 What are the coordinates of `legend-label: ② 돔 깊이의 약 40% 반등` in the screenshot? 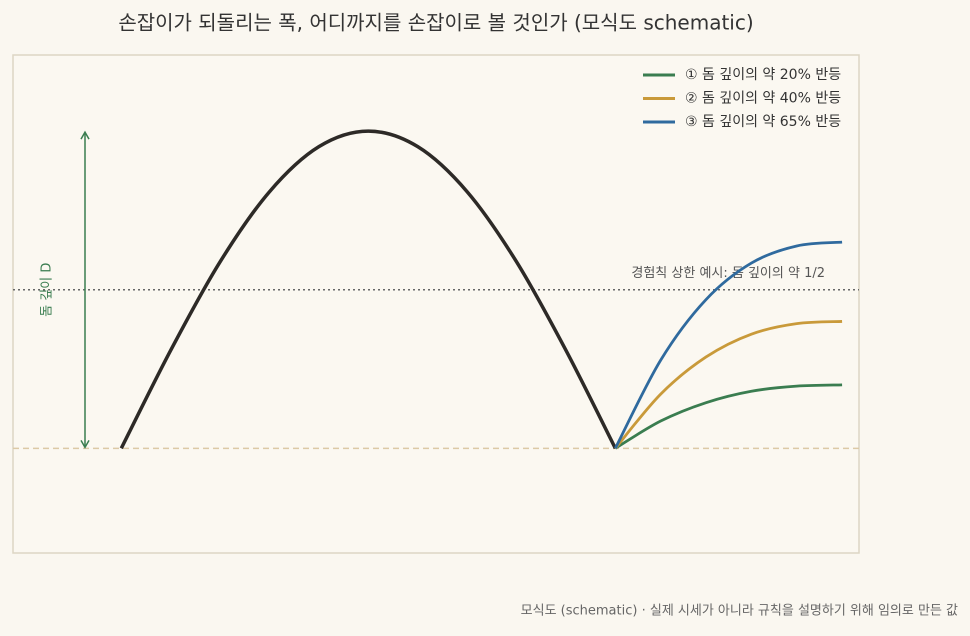 It's located at (763, 99).